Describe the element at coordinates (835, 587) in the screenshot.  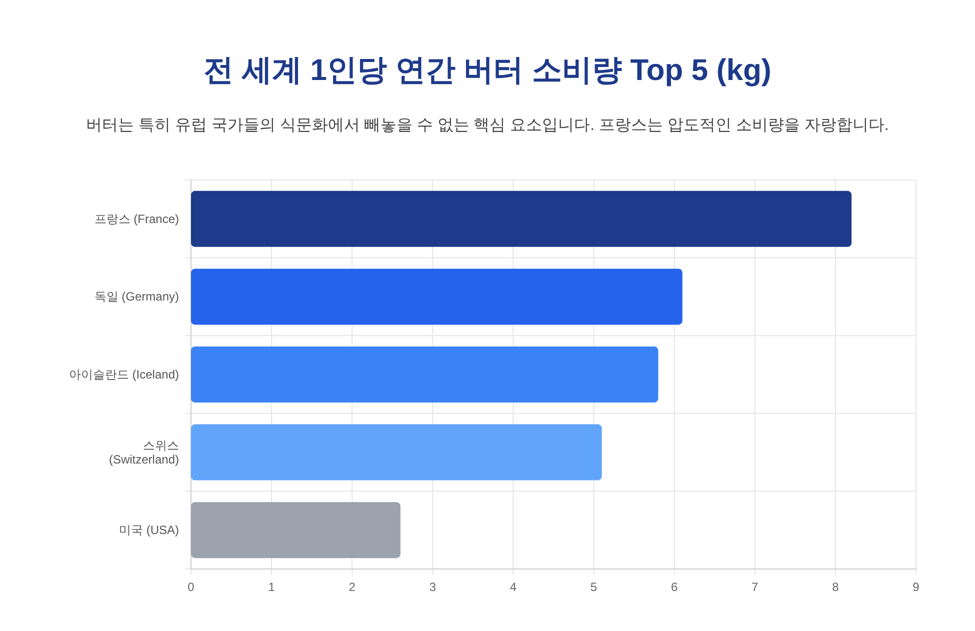
I see `x-tick: 8` at that location.